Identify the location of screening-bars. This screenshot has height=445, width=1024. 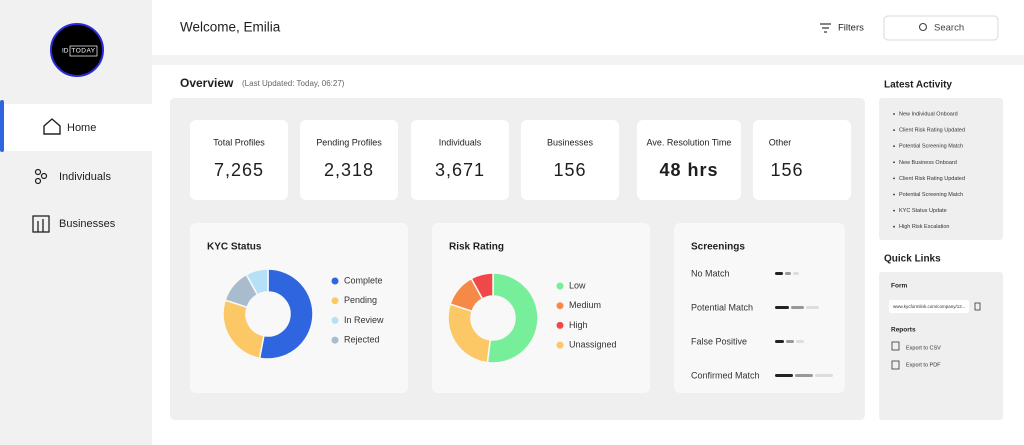
(804, 324).